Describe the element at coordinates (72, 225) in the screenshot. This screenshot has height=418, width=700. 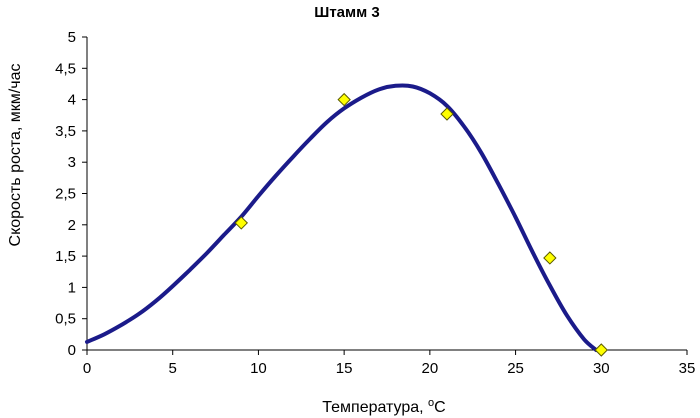
I see `y-tick-label: 2` at that location.